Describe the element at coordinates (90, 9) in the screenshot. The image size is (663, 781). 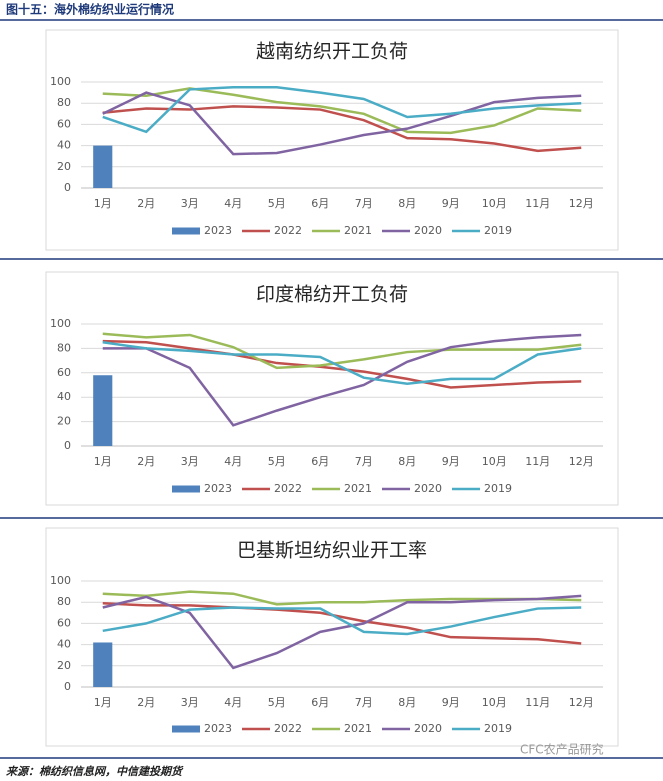
I see `figure-title: 图十五：海外棉纺织业运行情况` at that location.